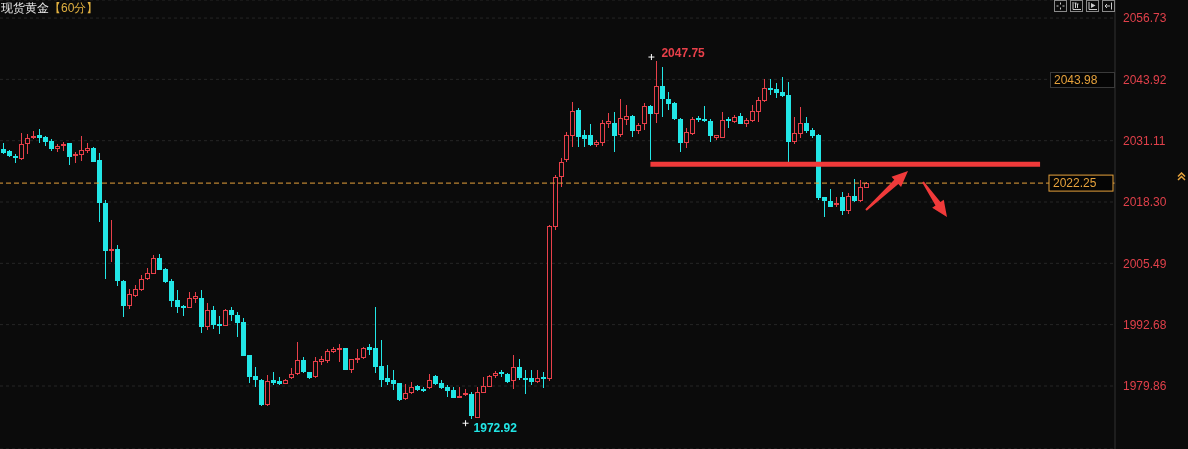 The height and width of the screenshot is (449, 1188). What do you see at coordinates (1145, 324) in the screenshot?
I see `y-tick-label: 1992.68` at bounding box center [1145, 324].